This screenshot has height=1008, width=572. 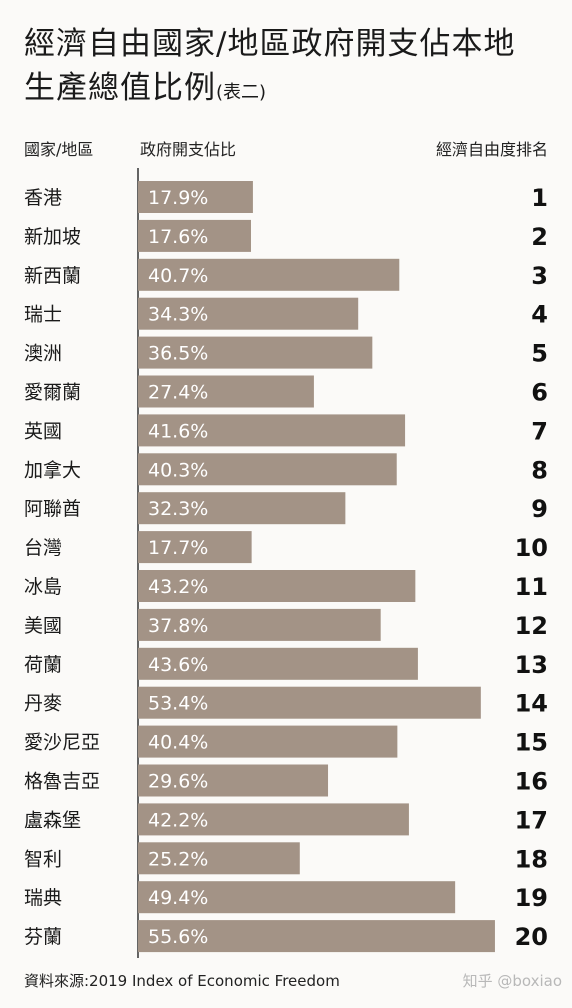 What do you see at coordinates (52, 469) in the screenshot?
I see `category-label: 加拿大` at bounding box center [52, 469].